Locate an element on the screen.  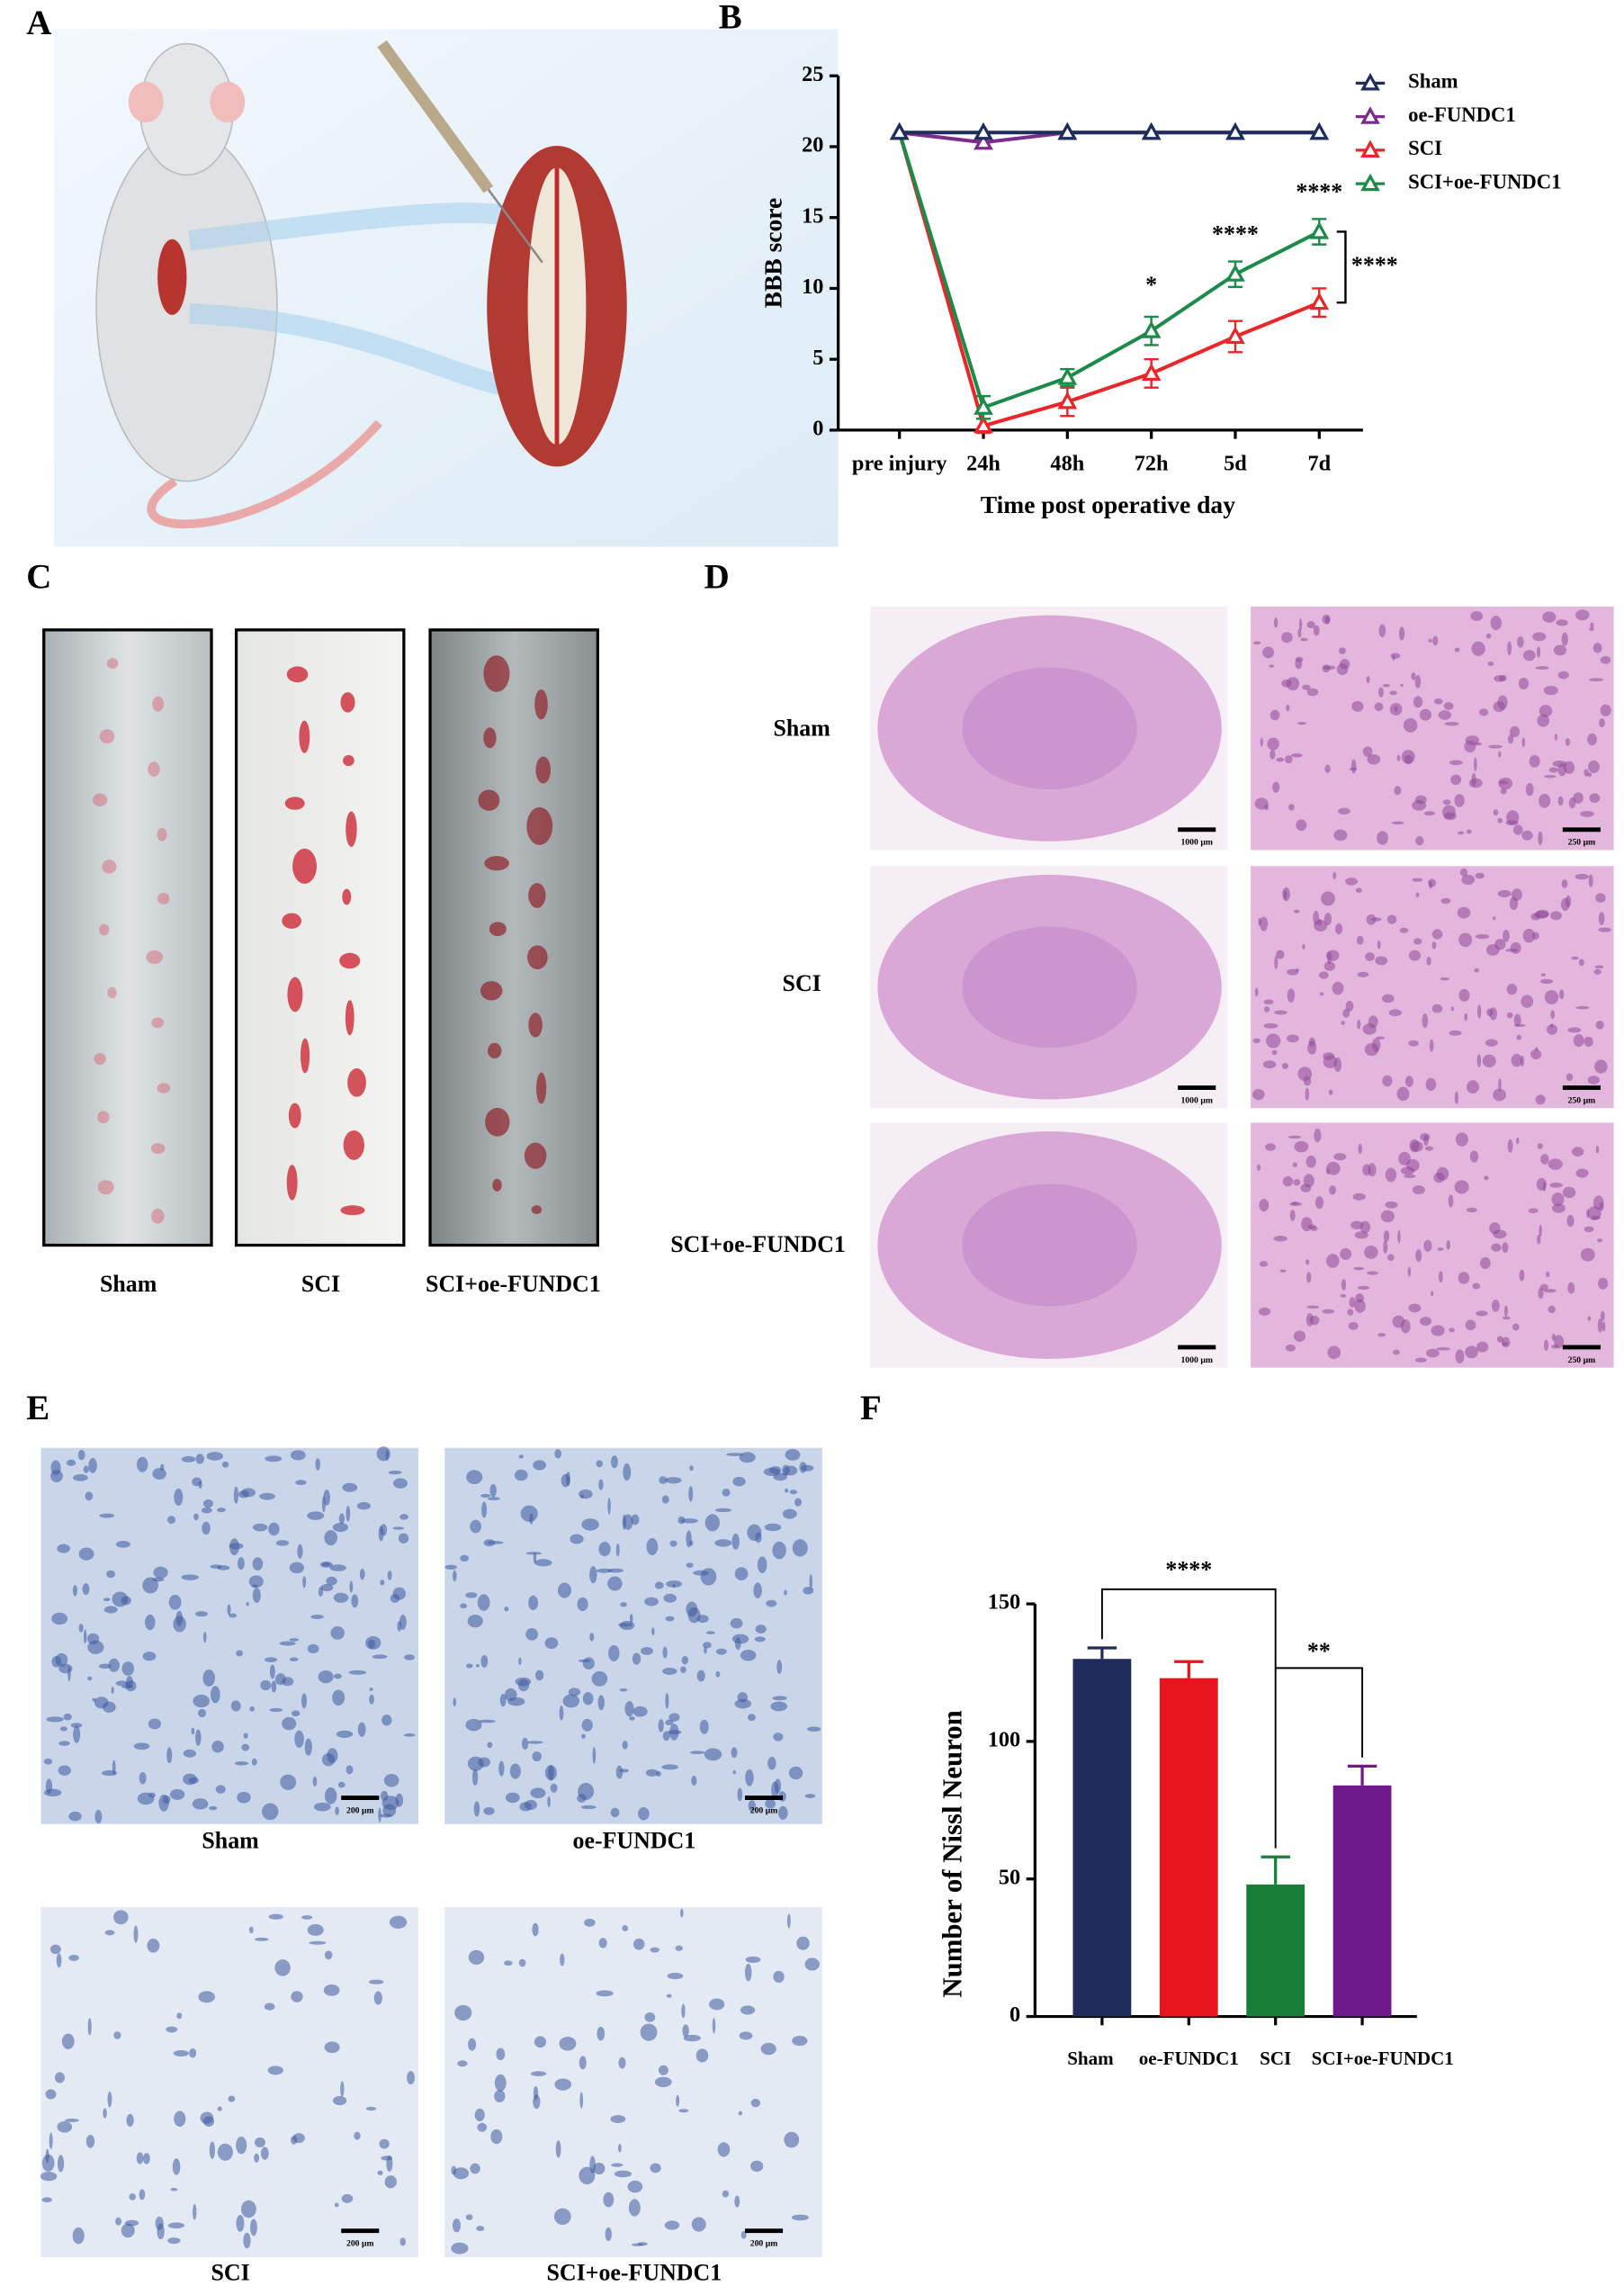
x-tick-label: 24h is located at coordinates (983, 463).